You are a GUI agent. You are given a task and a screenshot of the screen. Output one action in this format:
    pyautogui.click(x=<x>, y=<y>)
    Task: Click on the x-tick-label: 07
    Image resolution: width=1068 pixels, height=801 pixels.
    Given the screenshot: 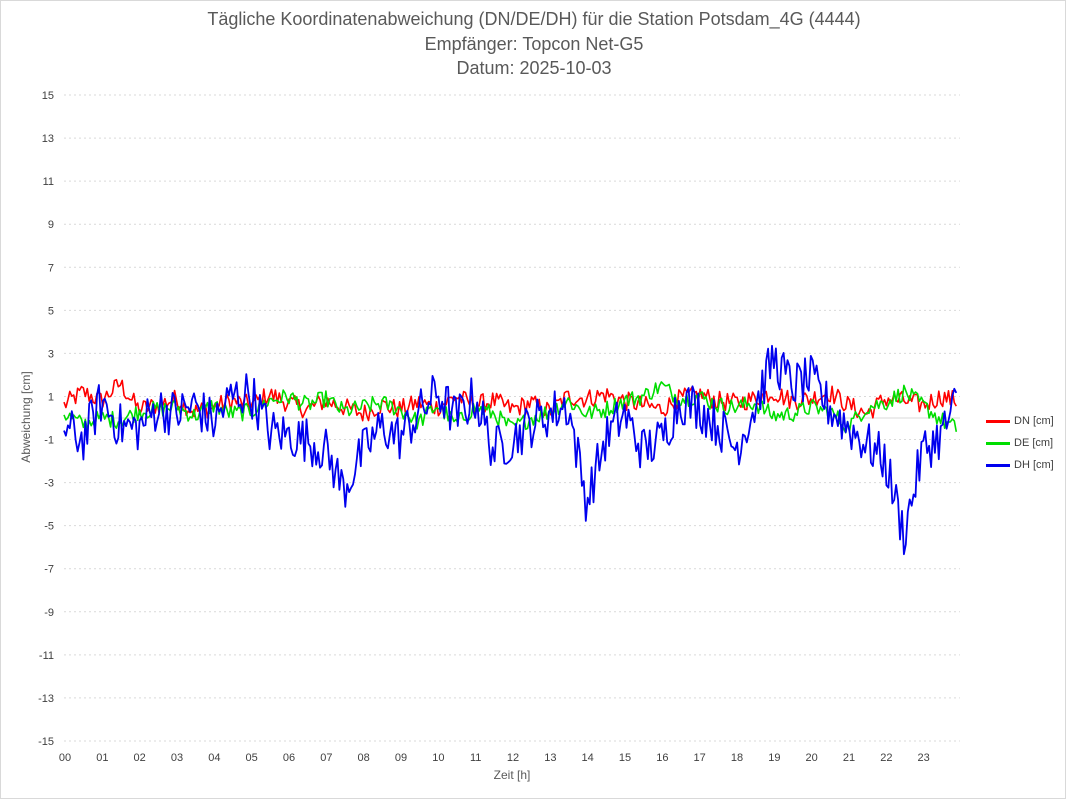 What is the action you would take?
    pyautogui.click(x=326, y=758)
    